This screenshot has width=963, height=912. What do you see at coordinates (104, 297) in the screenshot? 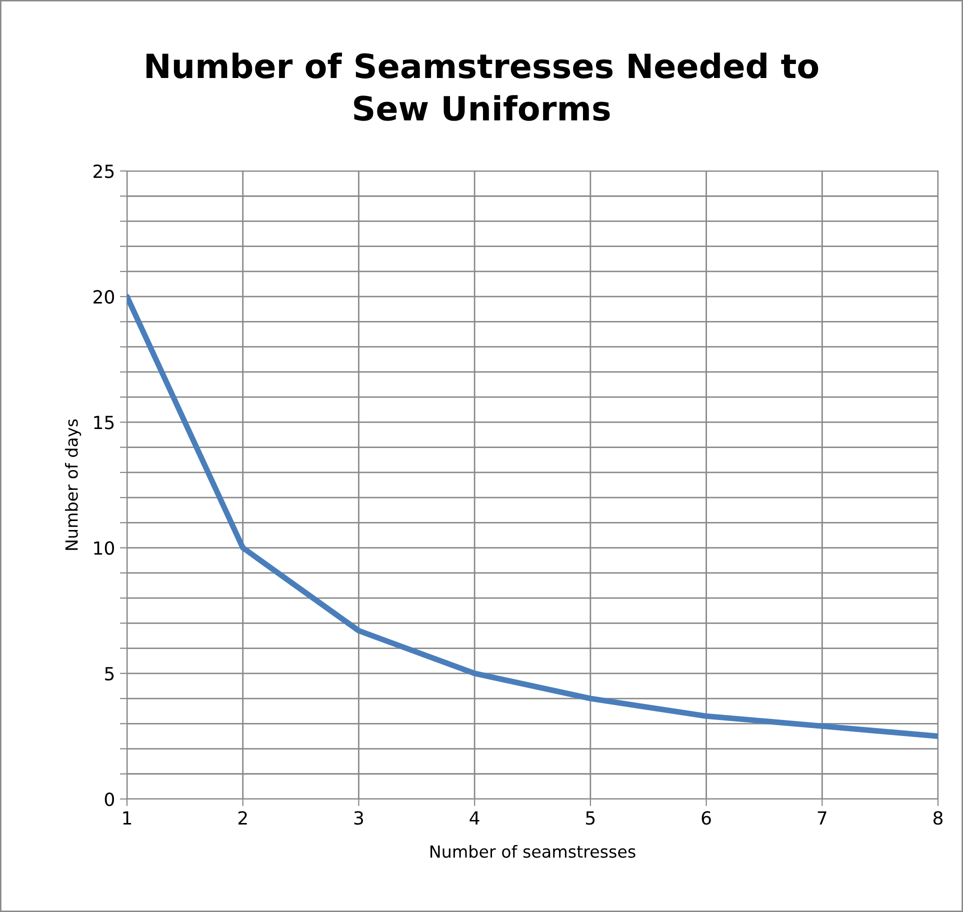
I see `y-tick-label: 20` at bounding box center [104, 297].